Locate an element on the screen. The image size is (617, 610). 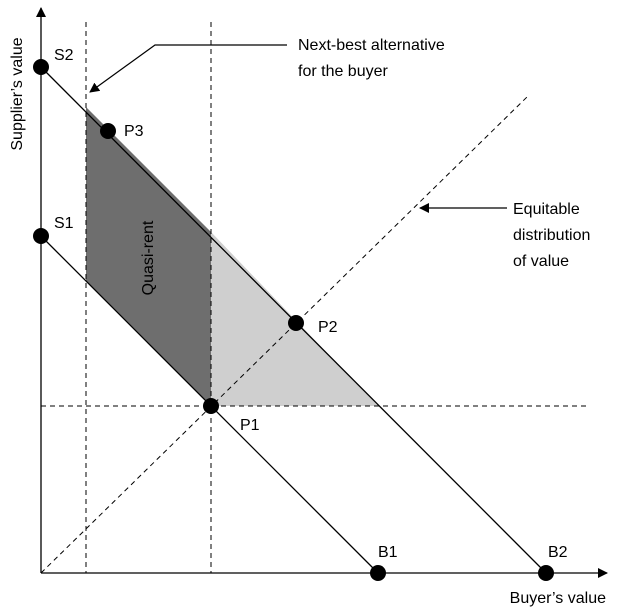
equitable-line-2: distribution is located at coordinates (551, 235).